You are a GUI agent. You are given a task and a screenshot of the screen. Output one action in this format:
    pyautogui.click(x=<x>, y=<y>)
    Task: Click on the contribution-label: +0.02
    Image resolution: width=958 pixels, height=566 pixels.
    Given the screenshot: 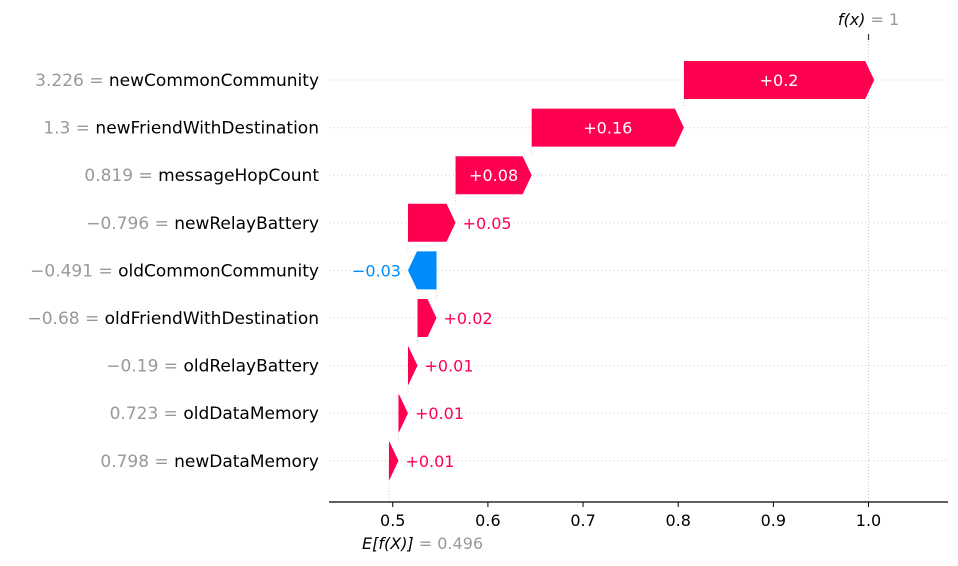 What is the action you would take?
    pyautogui.click(x=468, y=318)
    